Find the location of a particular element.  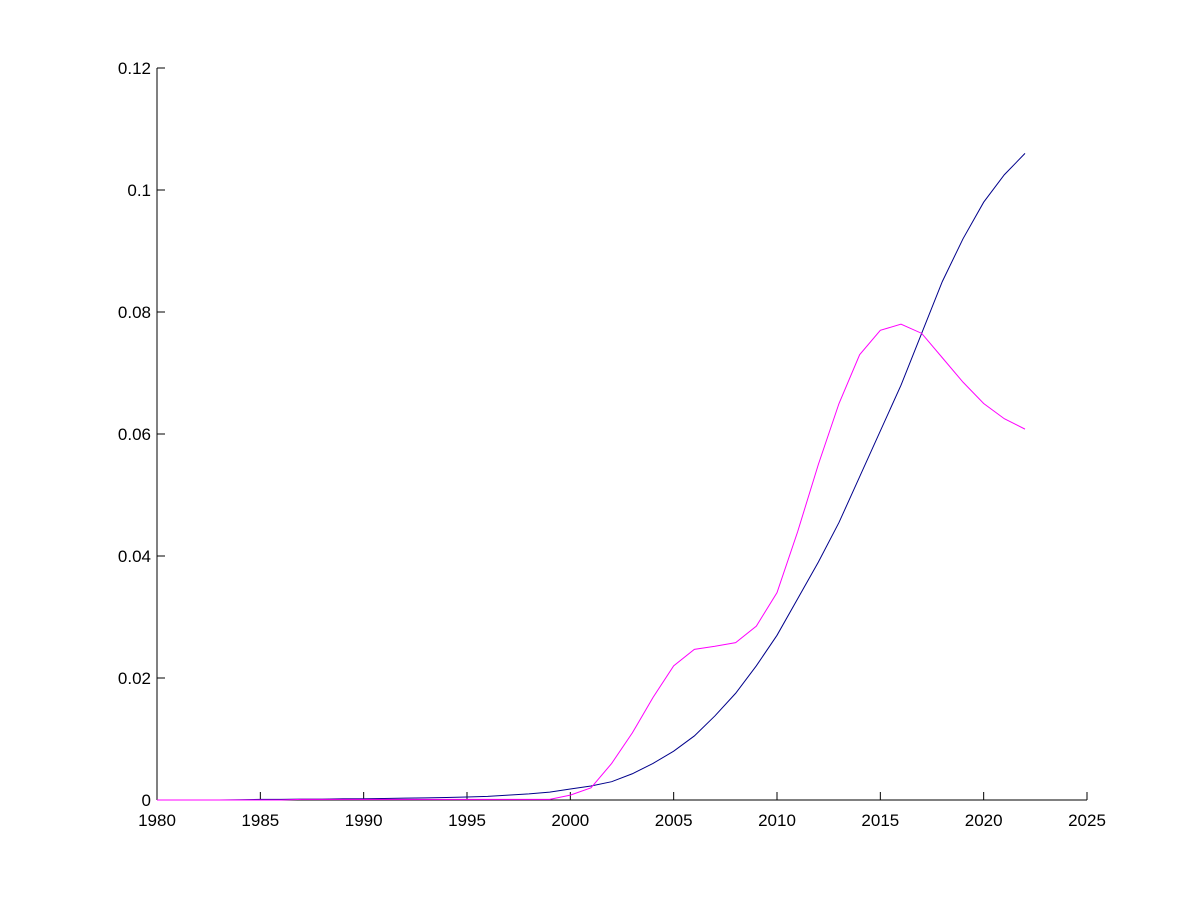

x-tick-label: 2015 is located at coordinates (880, 820).